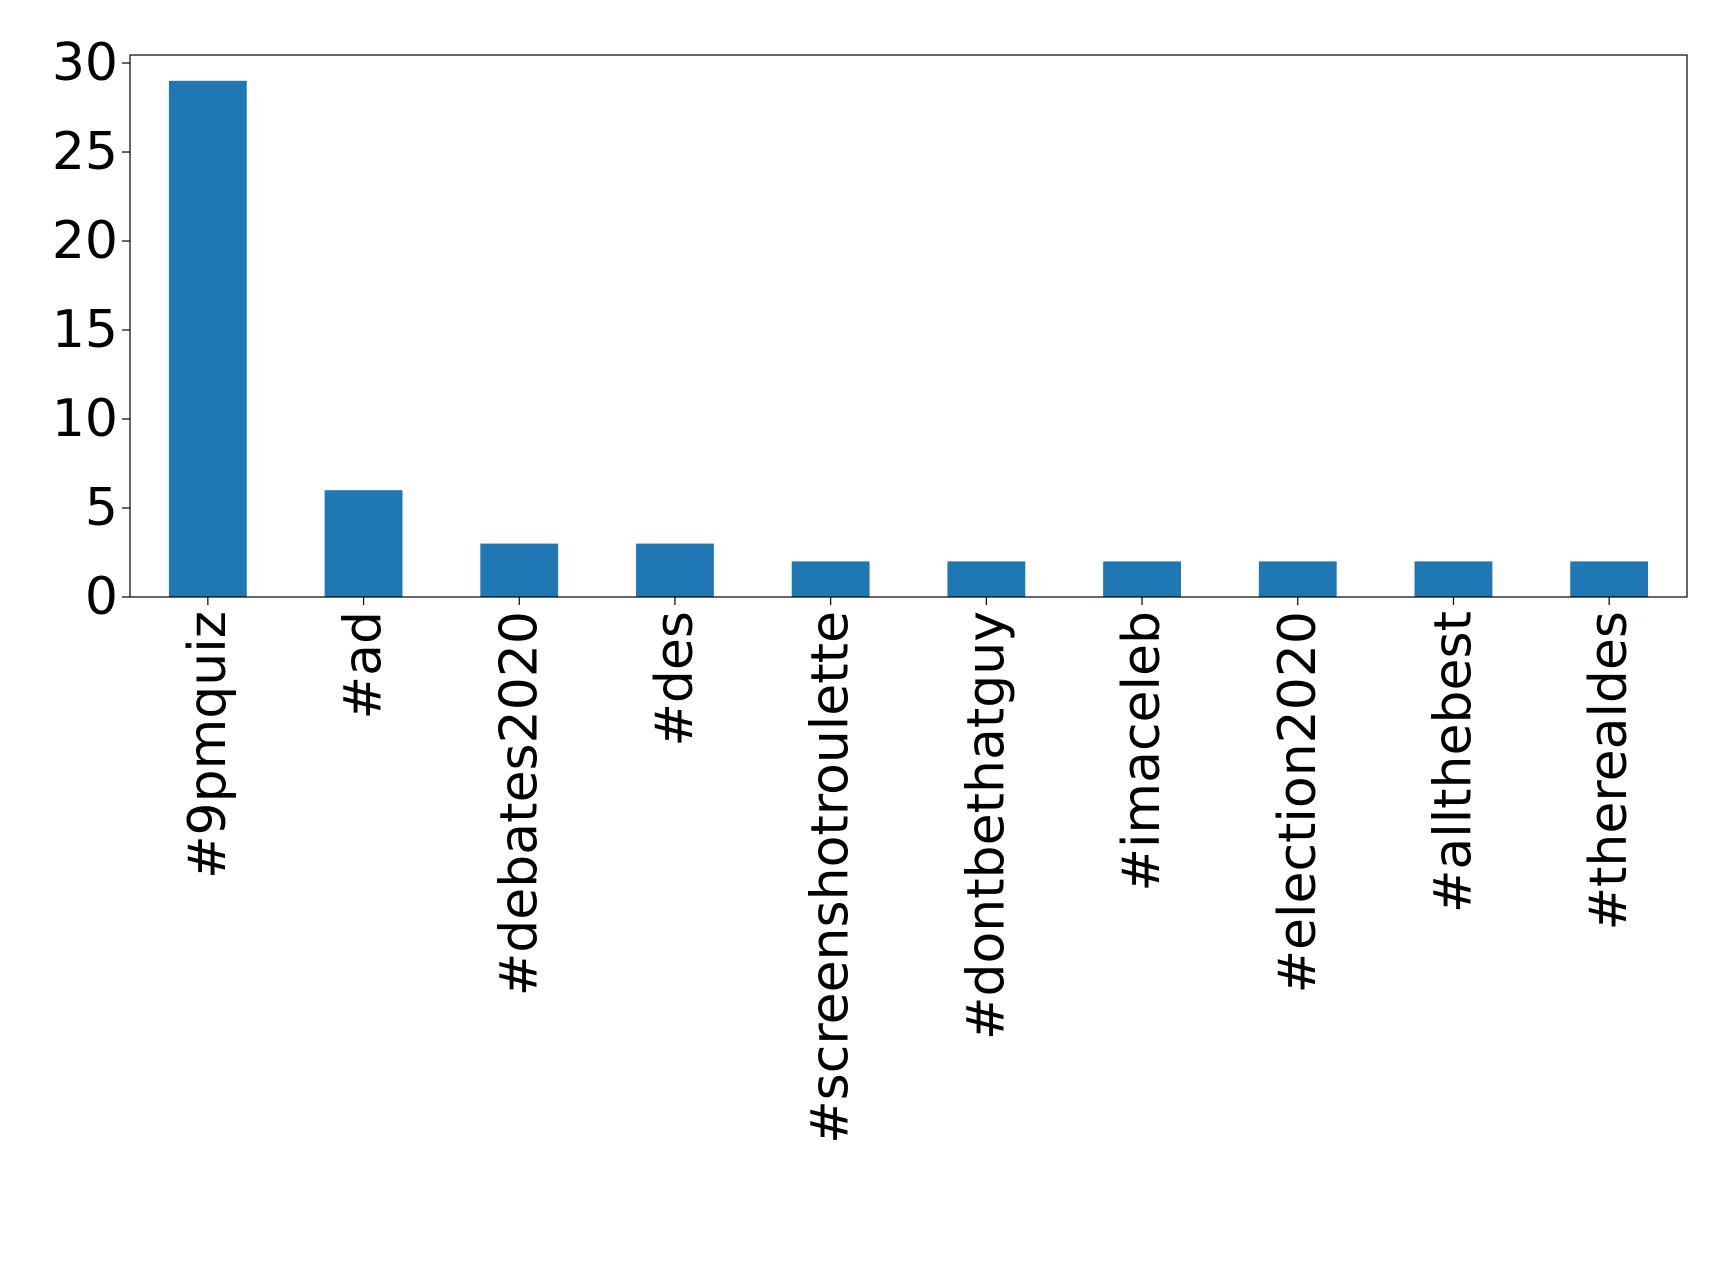 This screenshot has width=1719, height=1288. What do you see at coordinates (1142, 751) in the screenshot?
I see `x-tick-label: #imaceleb` at bounding box center [1142, 751].